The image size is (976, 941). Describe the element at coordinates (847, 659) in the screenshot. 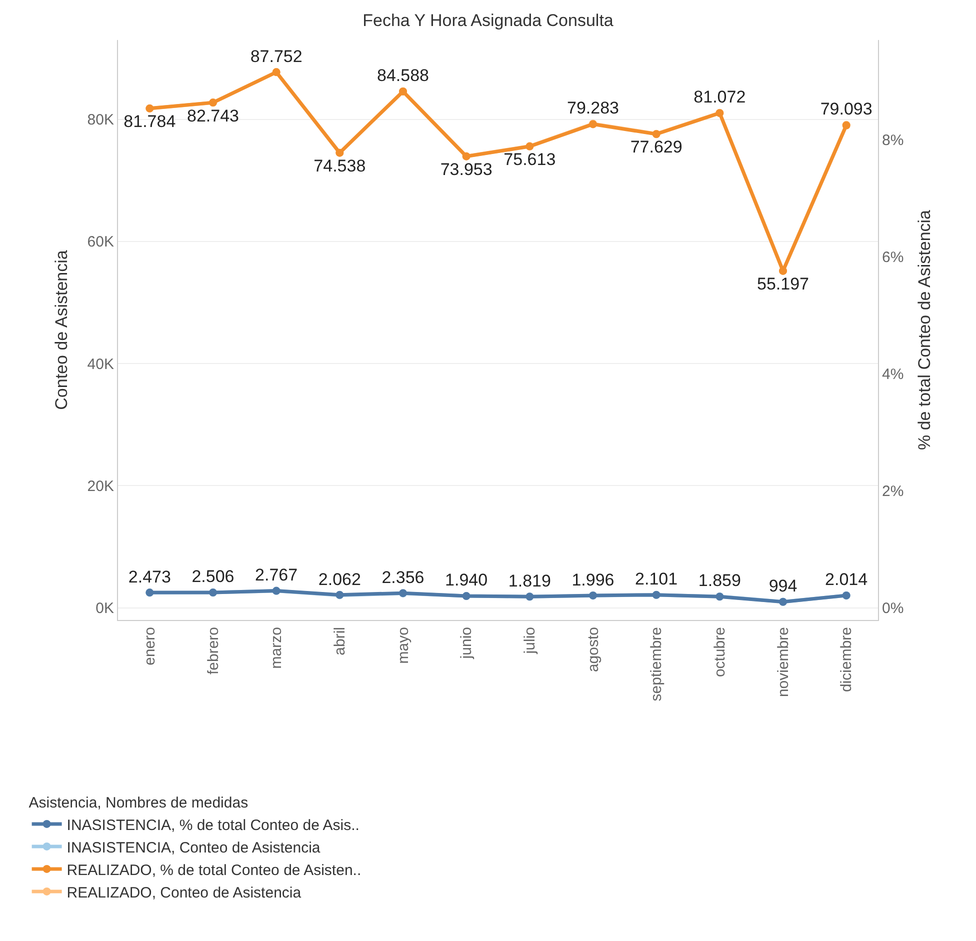

I see `x-tick-label: diciembre` at that location.